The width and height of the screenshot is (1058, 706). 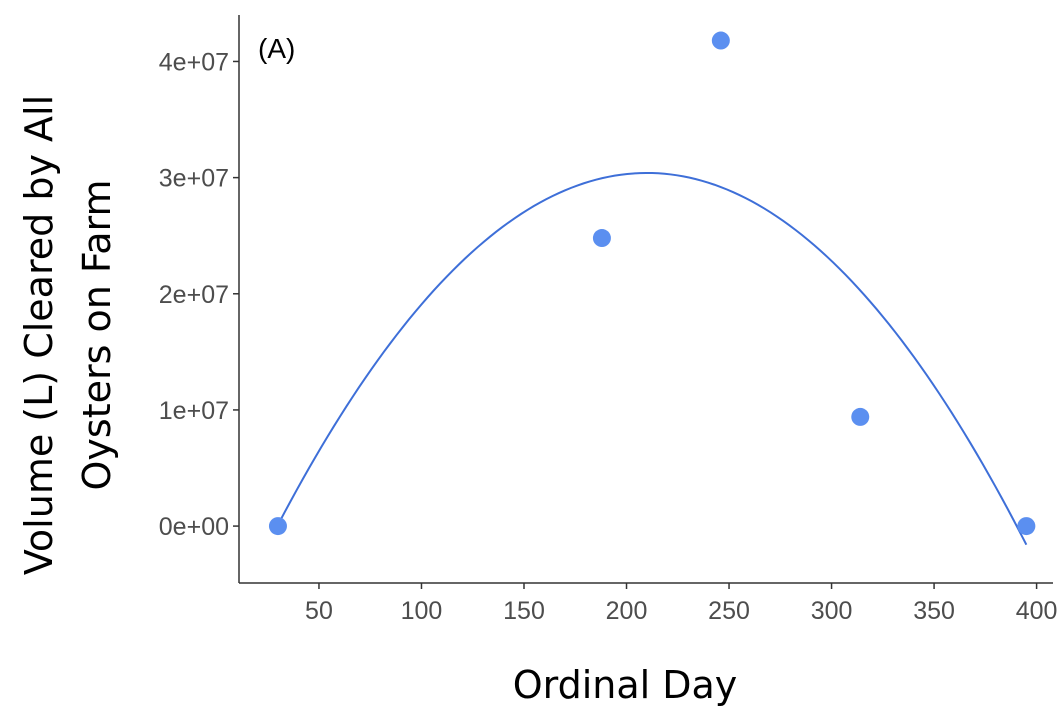 I want to click on x-tick-label: 150, so click(x=524, y=611).